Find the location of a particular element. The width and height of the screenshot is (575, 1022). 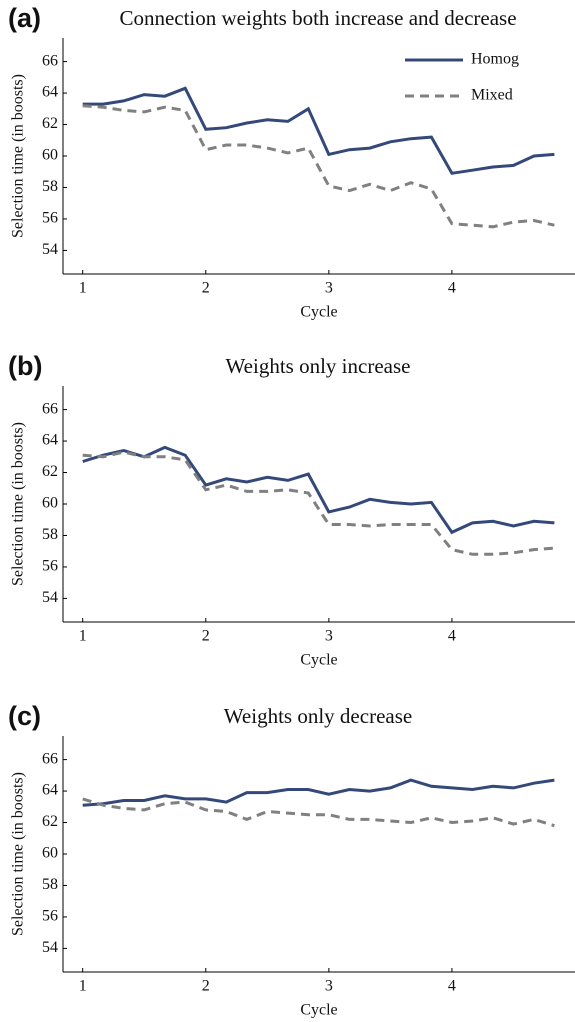

legend-label: Mixed is located at coordinates (492, 95).